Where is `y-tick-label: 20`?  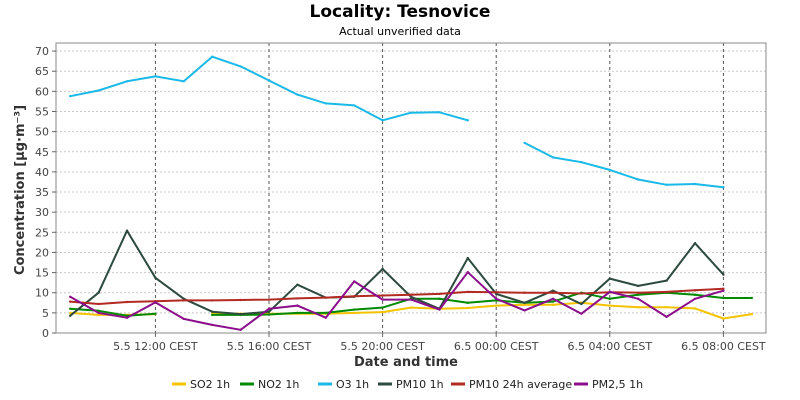
y-tick-label: 20 is located at coordinates (42, 252).